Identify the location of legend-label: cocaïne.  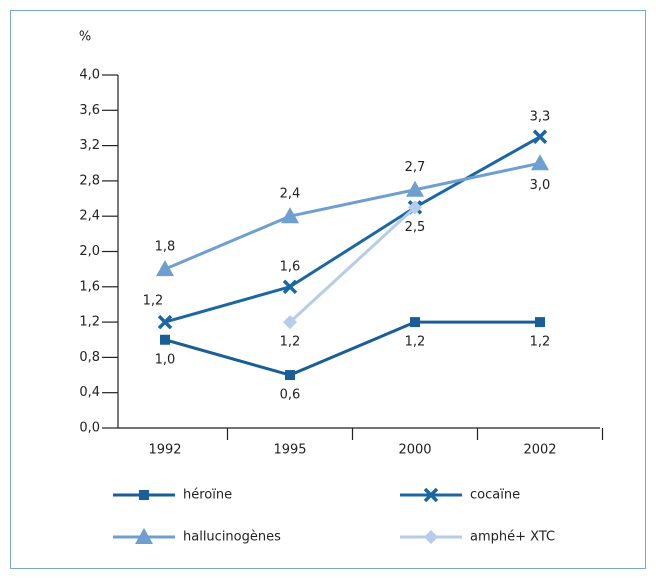
(495, 495).